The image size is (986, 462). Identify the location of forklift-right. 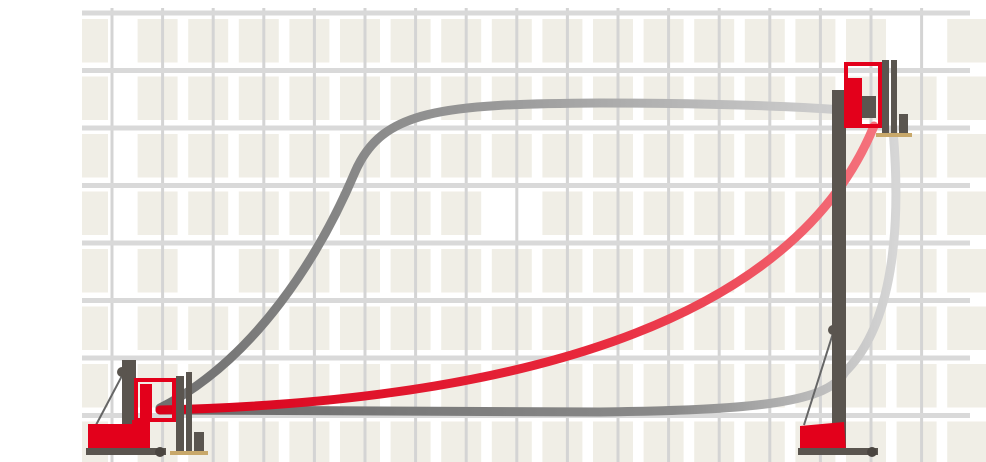
(855, 258).